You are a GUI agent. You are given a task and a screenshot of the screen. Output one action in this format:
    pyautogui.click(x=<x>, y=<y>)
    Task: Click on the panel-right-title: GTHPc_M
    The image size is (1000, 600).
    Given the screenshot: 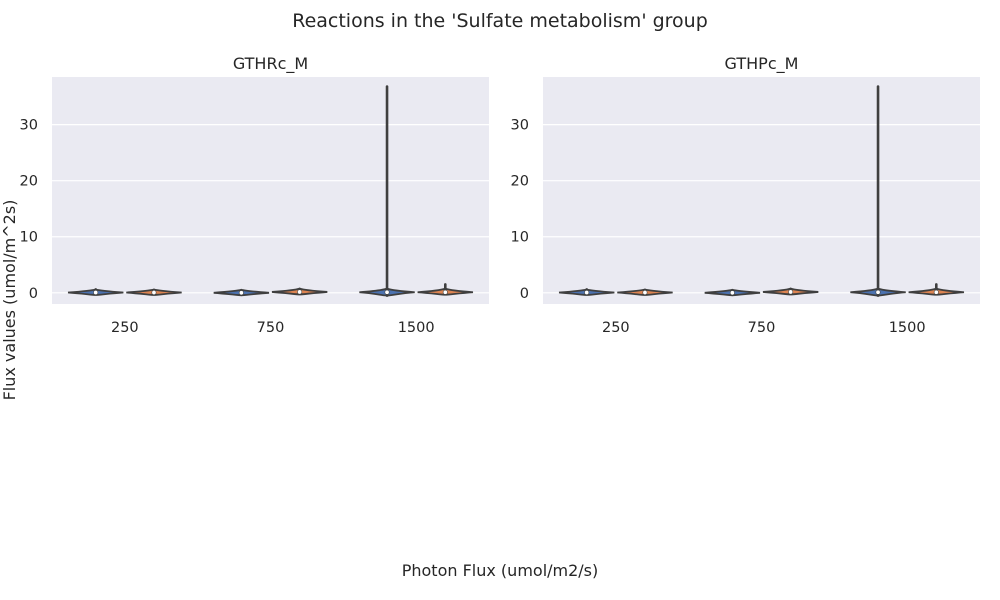 What is the action you would take?
    pyautogui.click(x=762, y=64)
    